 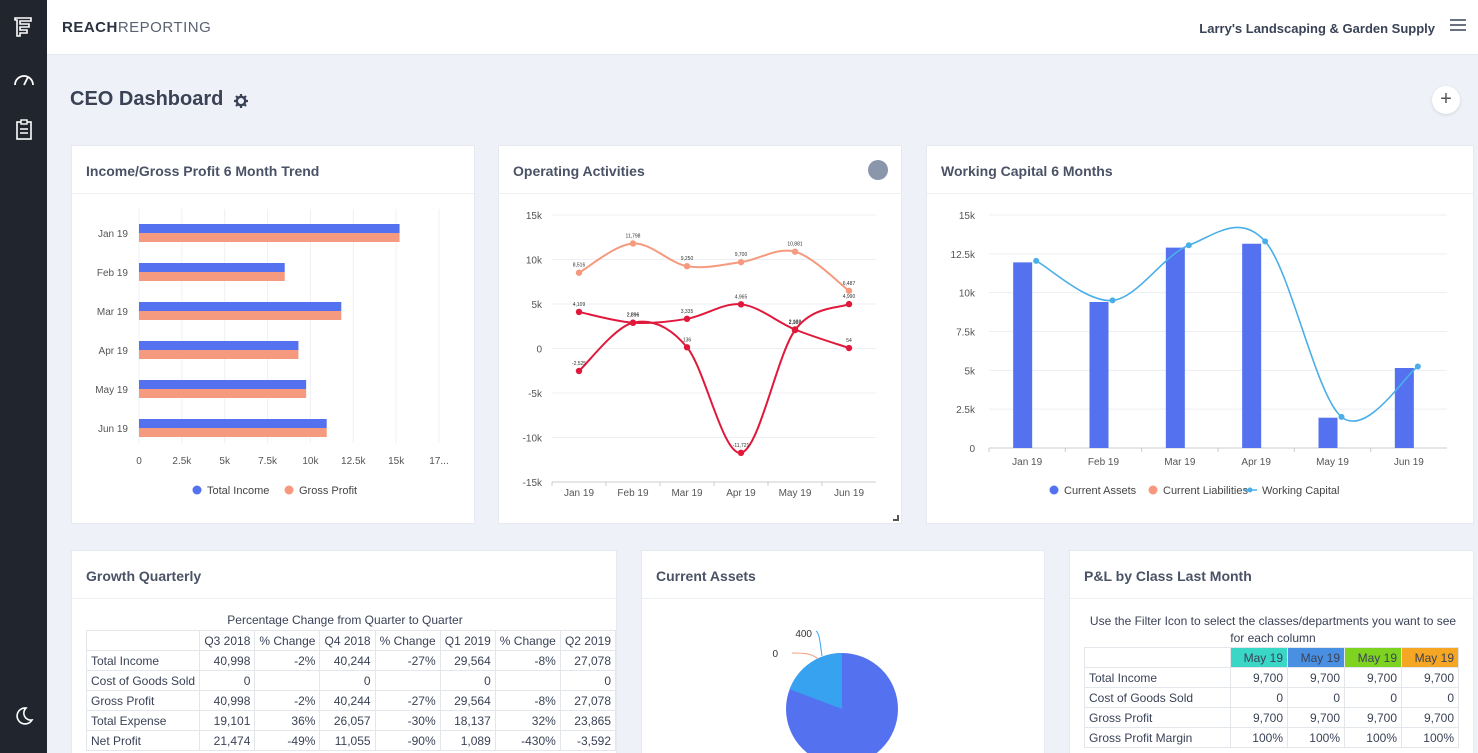 I want to click on table-cell: 11,055, so click(x=347, y=740).